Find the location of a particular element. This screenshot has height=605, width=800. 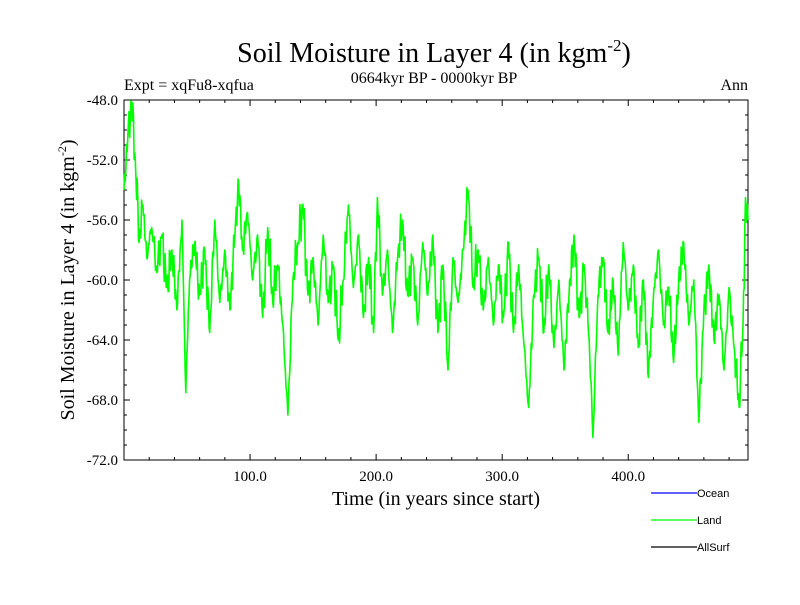

chart-title: Soil Moisture in Layer 4 (in kgm-2) is located at coordinates (434, 52).